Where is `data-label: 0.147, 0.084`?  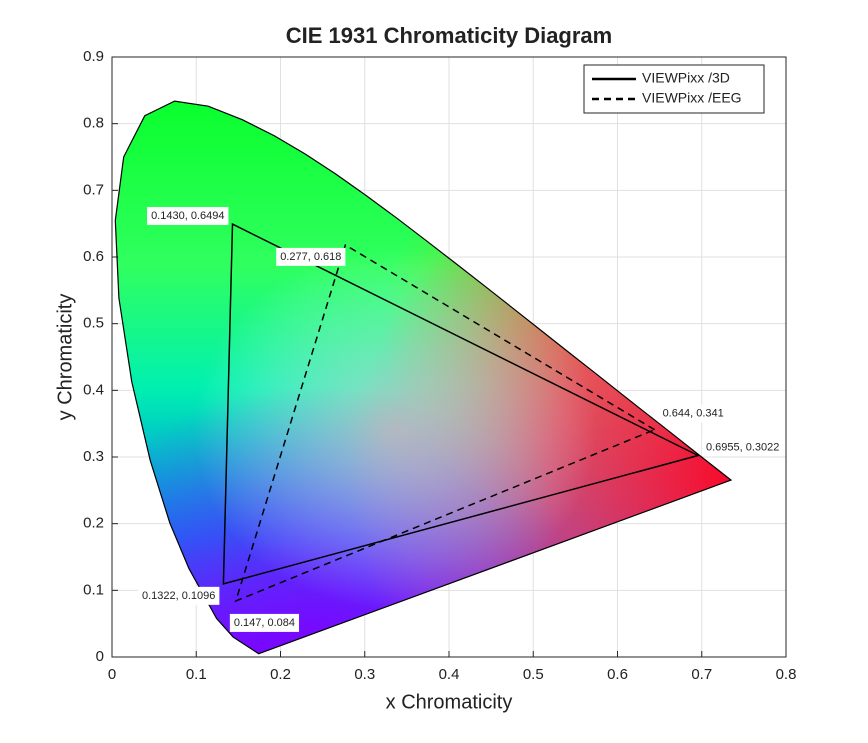 data-label: 0.147, 0.084 is located at coordinates (264, 623).